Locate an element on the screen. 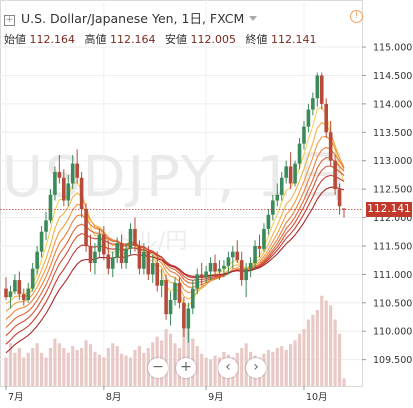 Image resolution: width=413 pixels, height=408 pixels. y-tick-label: 115.000 is located at coordinates (392, 48).